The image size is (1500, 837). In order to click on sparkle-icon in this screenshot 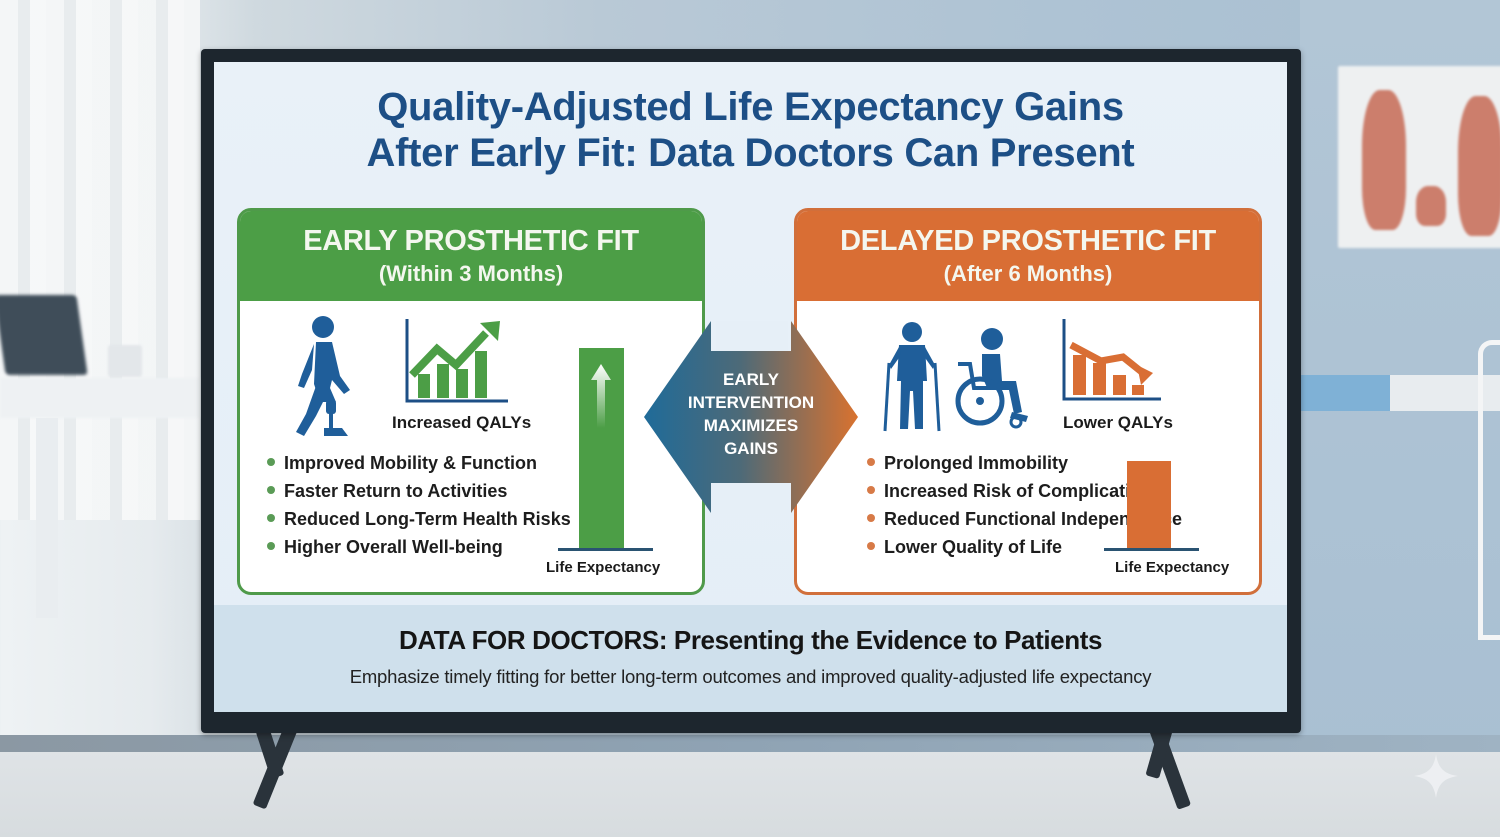, I will do `click(1436, 776)`.